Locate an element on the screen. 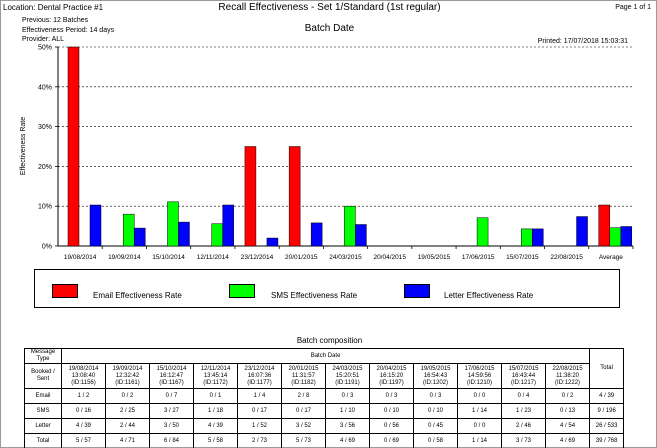  table-cell: 4 / 71 is located at coordinates (127, 440).